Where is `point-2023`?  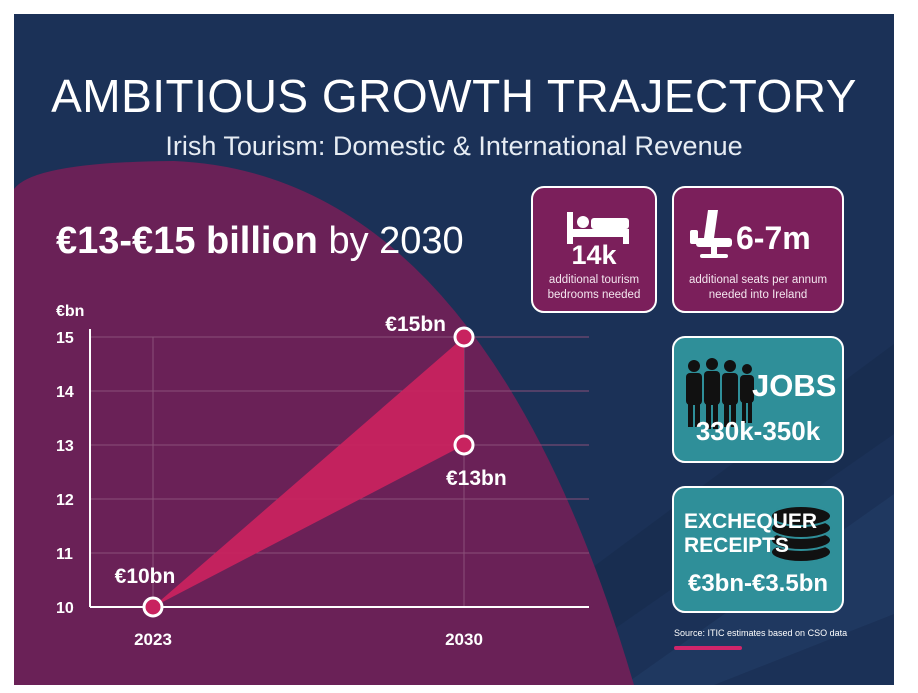
point-2023 is located at coordinates (153, 607).